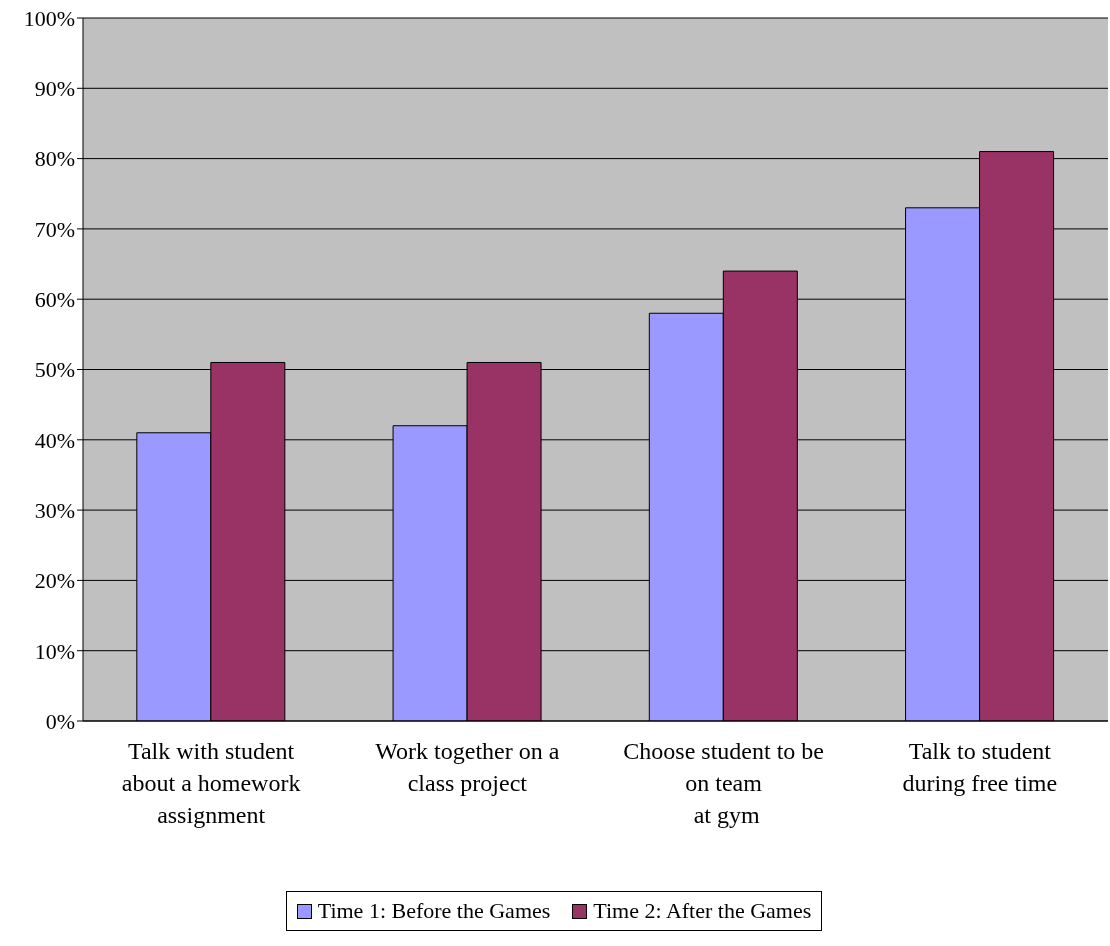  I want to click on y-tick-label: 10%, so click(54, 651).